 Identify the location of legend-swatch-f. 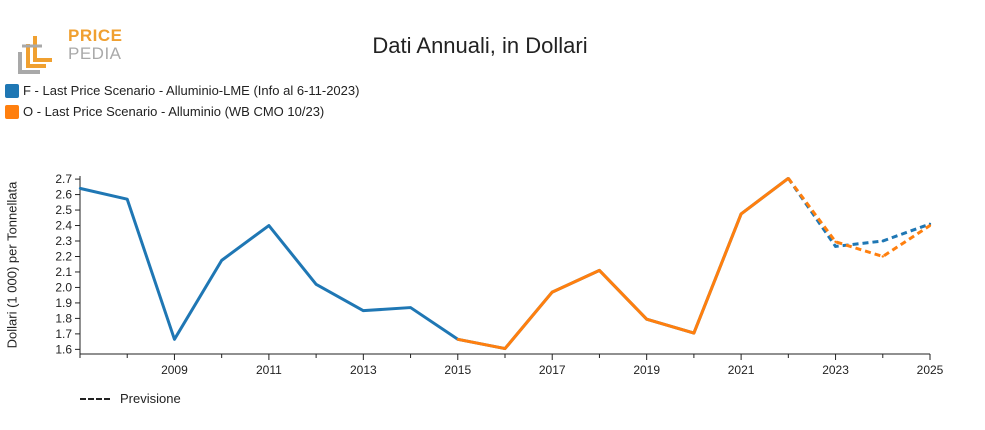
(12, 90).